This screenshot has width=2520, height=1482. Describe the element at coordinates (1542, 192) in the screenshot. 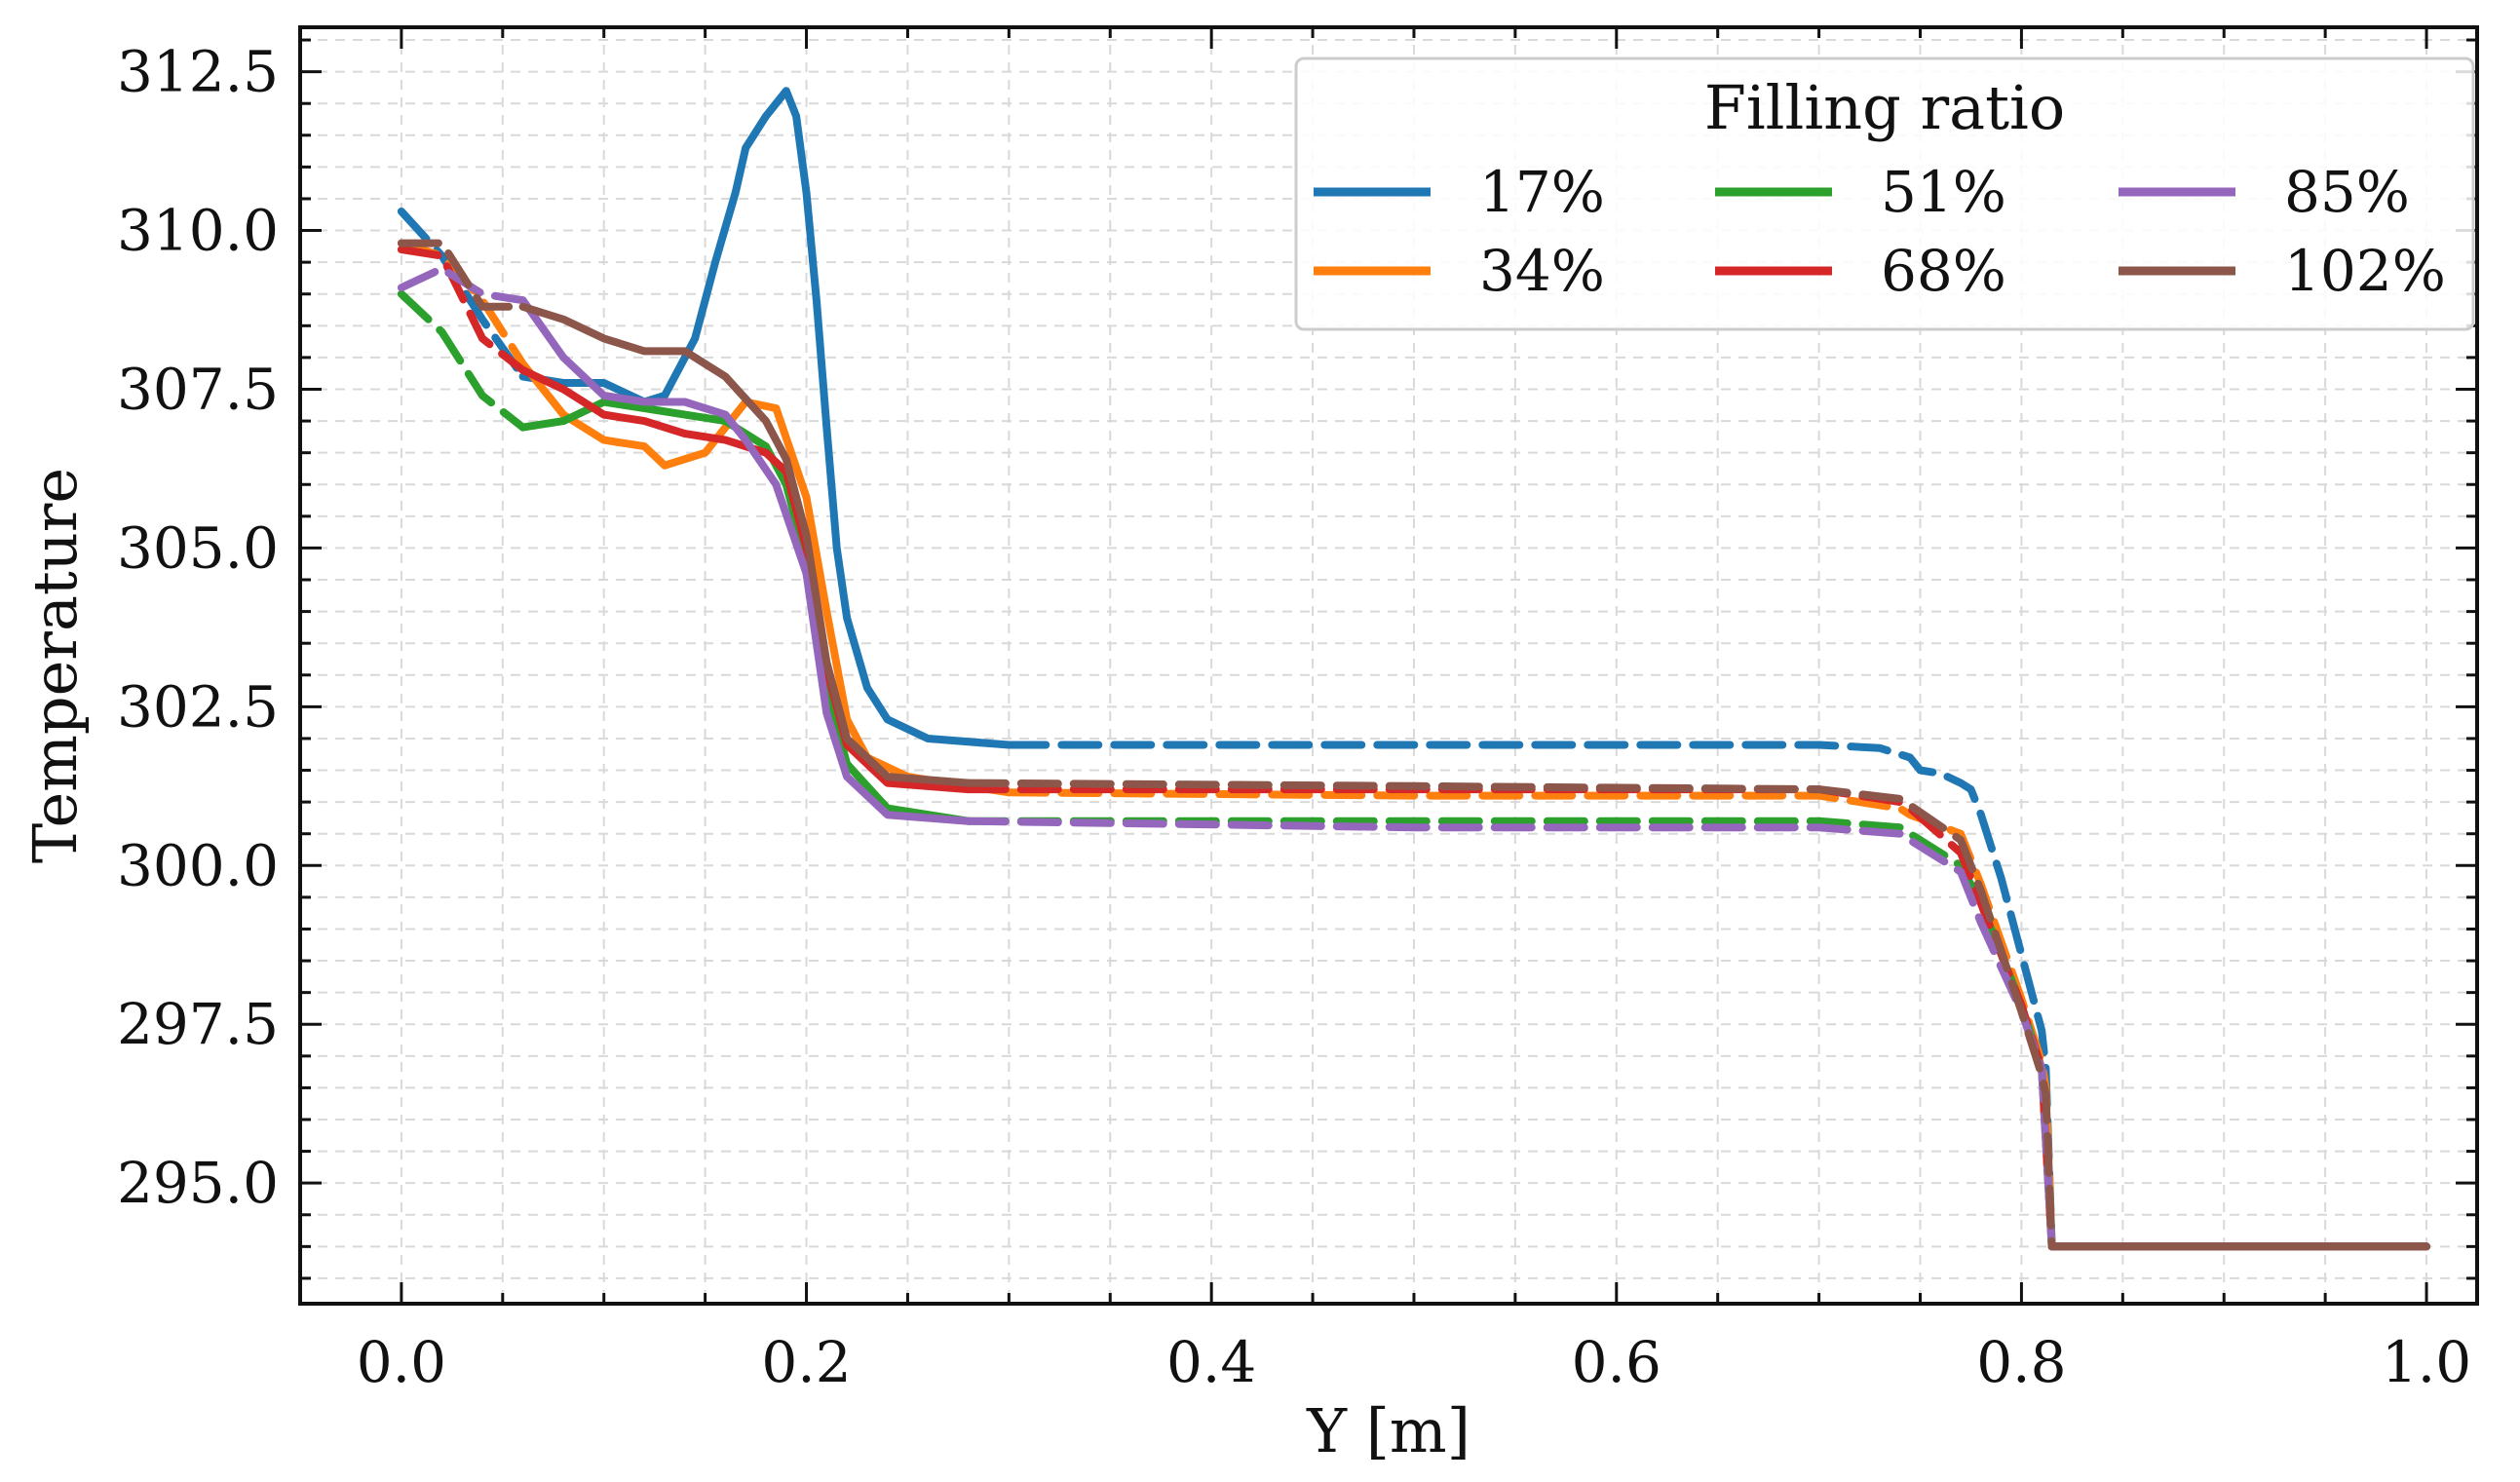

I see `legend-label: 17%` at that location.